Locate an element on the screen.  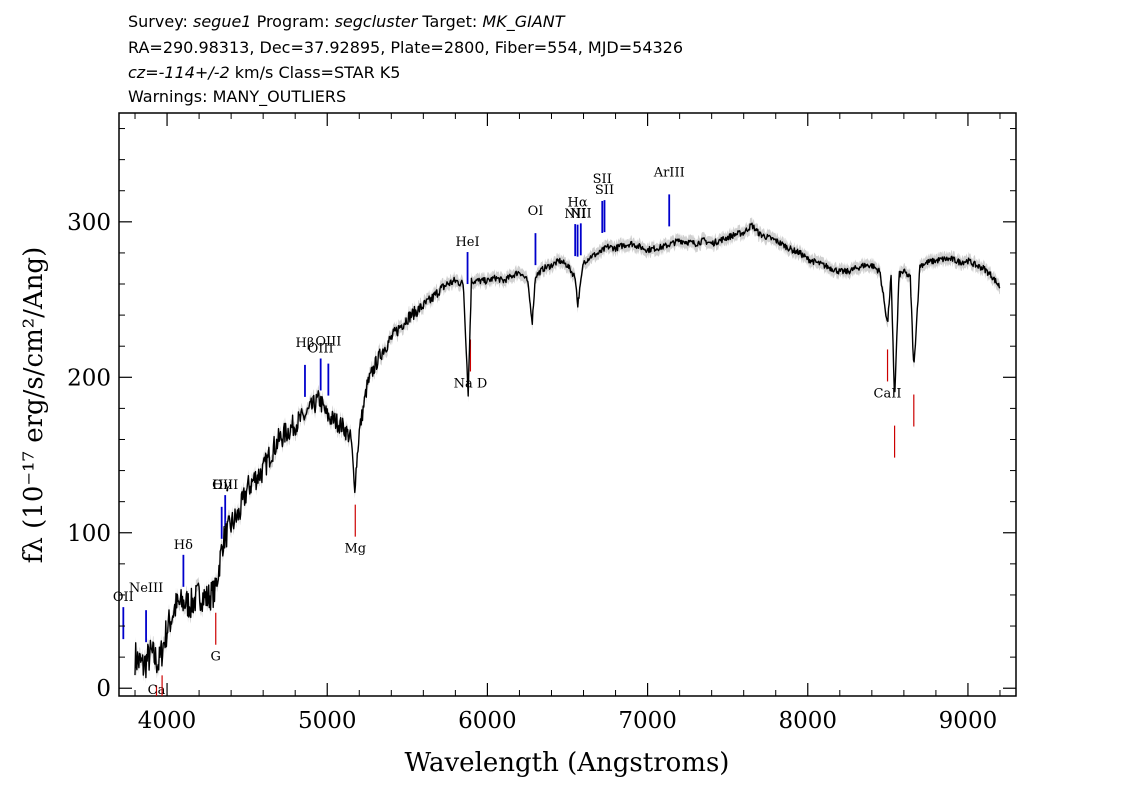
absorption-line-label: Na D is located at coordinates (471, 383).